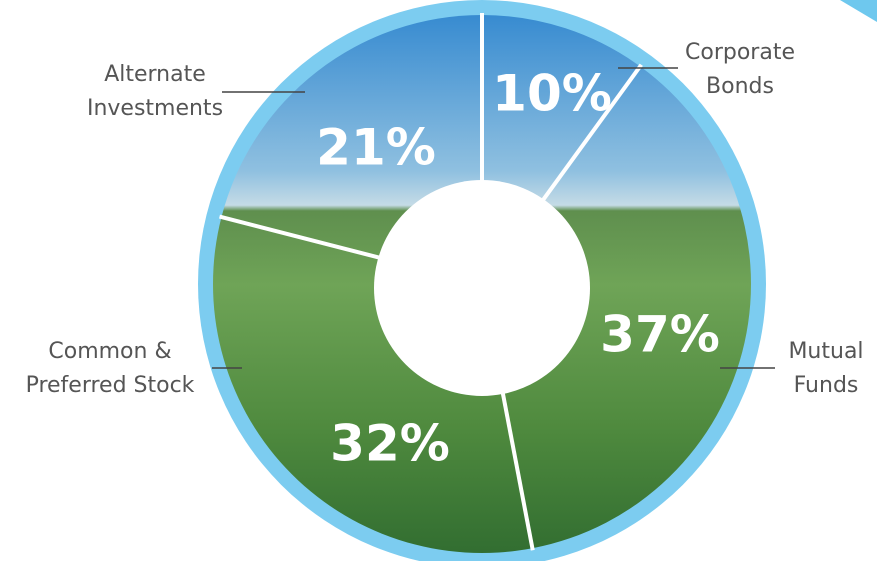 The height and width of the screenshot is (561, 877). Describe the element at coordinates (155, 108) in the screenshot. I see `category-label-line: Investments` at that location.